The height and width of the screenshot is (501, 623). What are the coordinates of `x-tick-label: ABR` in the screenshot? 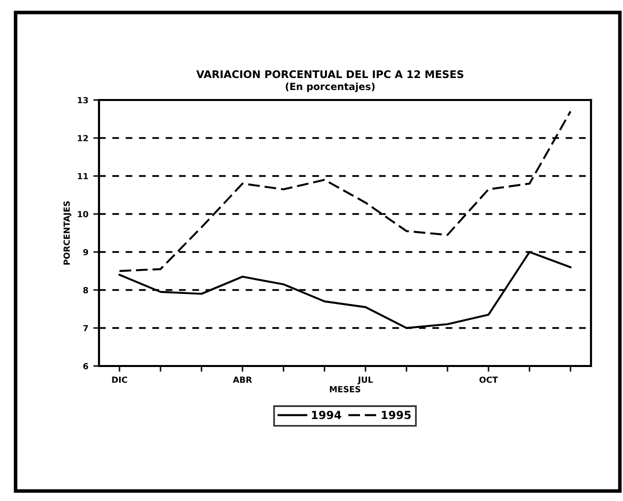 It's located at (242, 379).